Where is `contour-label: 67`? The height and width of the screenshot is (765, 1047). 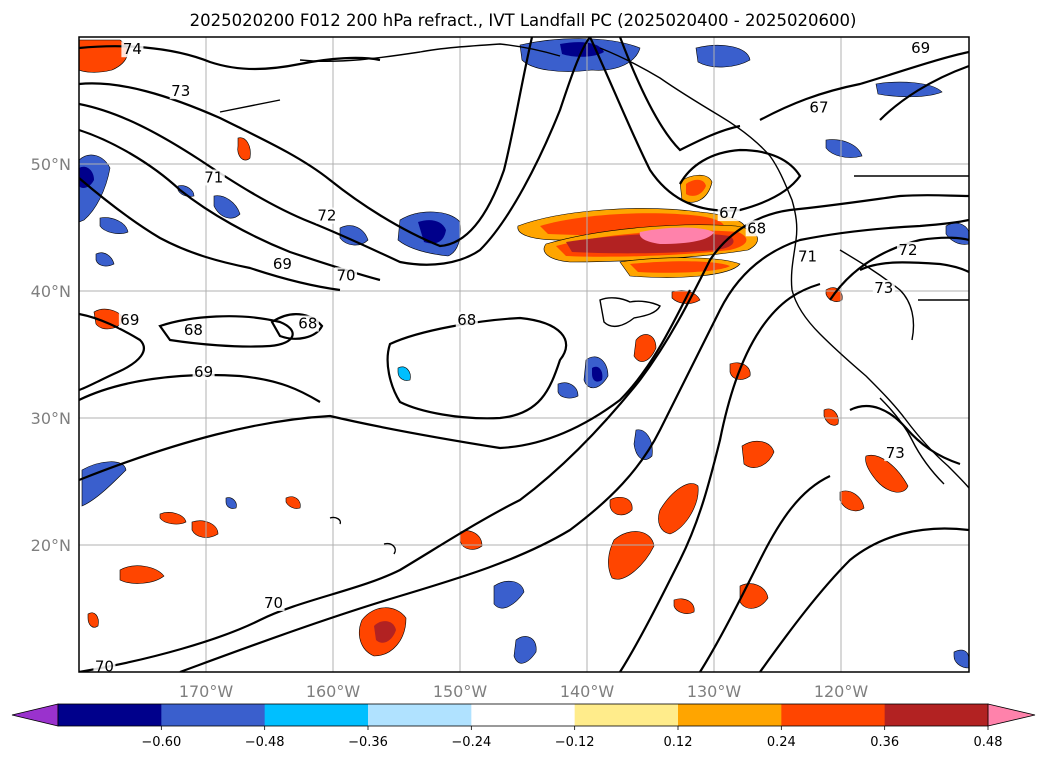 contour-label: 67 is located at coordinates (818, 108).